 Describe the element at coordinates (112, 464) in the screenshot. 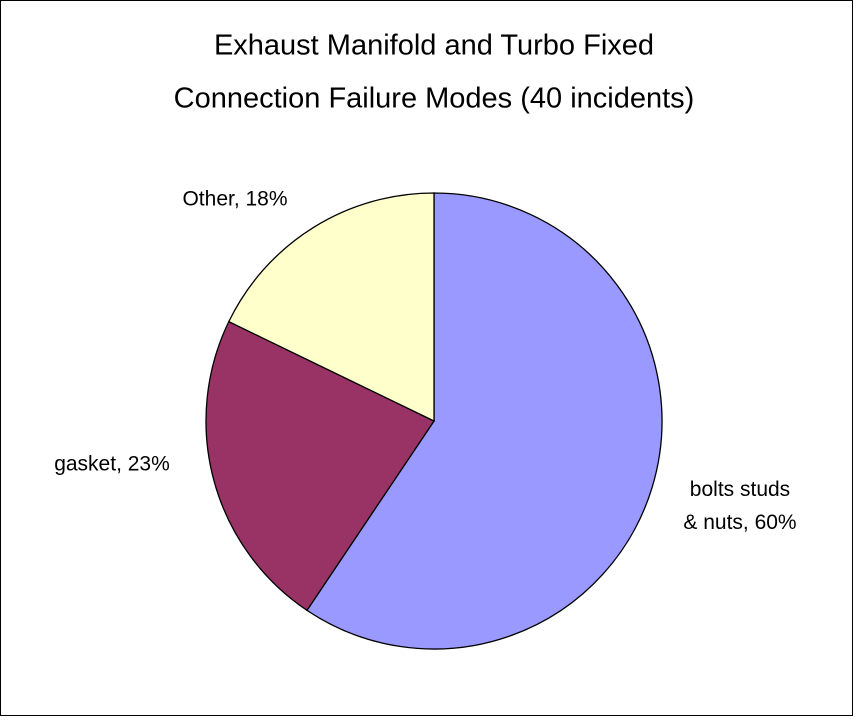

I see `slice-label: gasket, 23%` at that location.